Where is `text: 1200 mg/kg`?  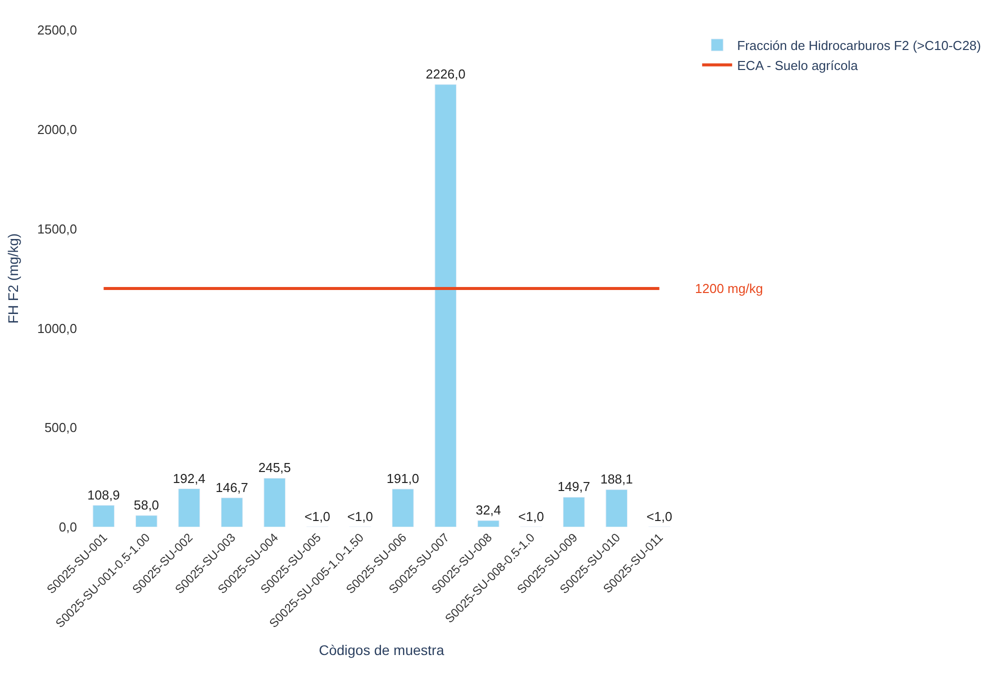 text: 1200 mg/kg is located at coordinates (729, 288).